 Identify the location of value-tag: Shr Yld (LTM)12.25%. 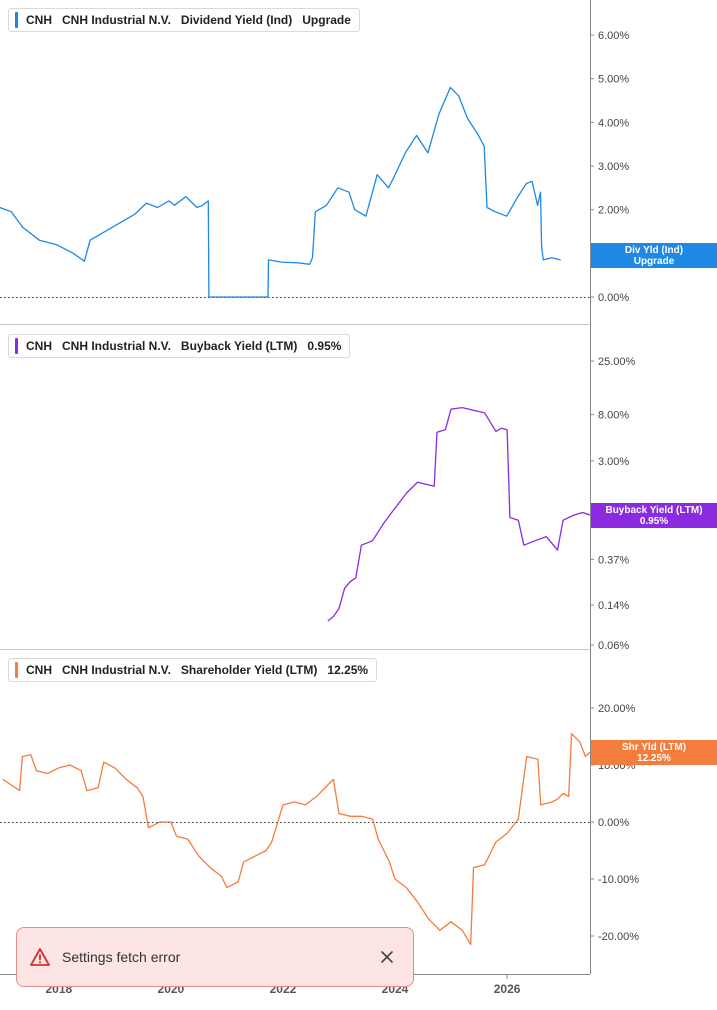
(654, 752).